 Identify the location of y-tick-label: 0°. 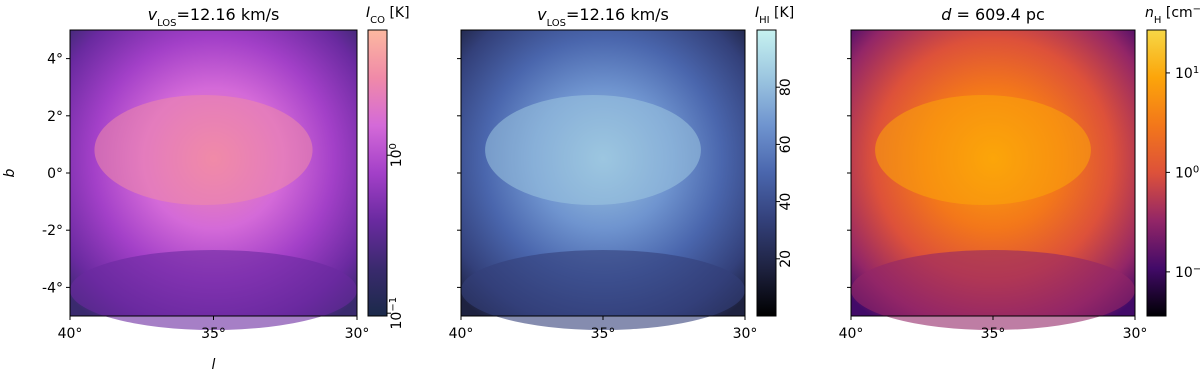
(55, 174).